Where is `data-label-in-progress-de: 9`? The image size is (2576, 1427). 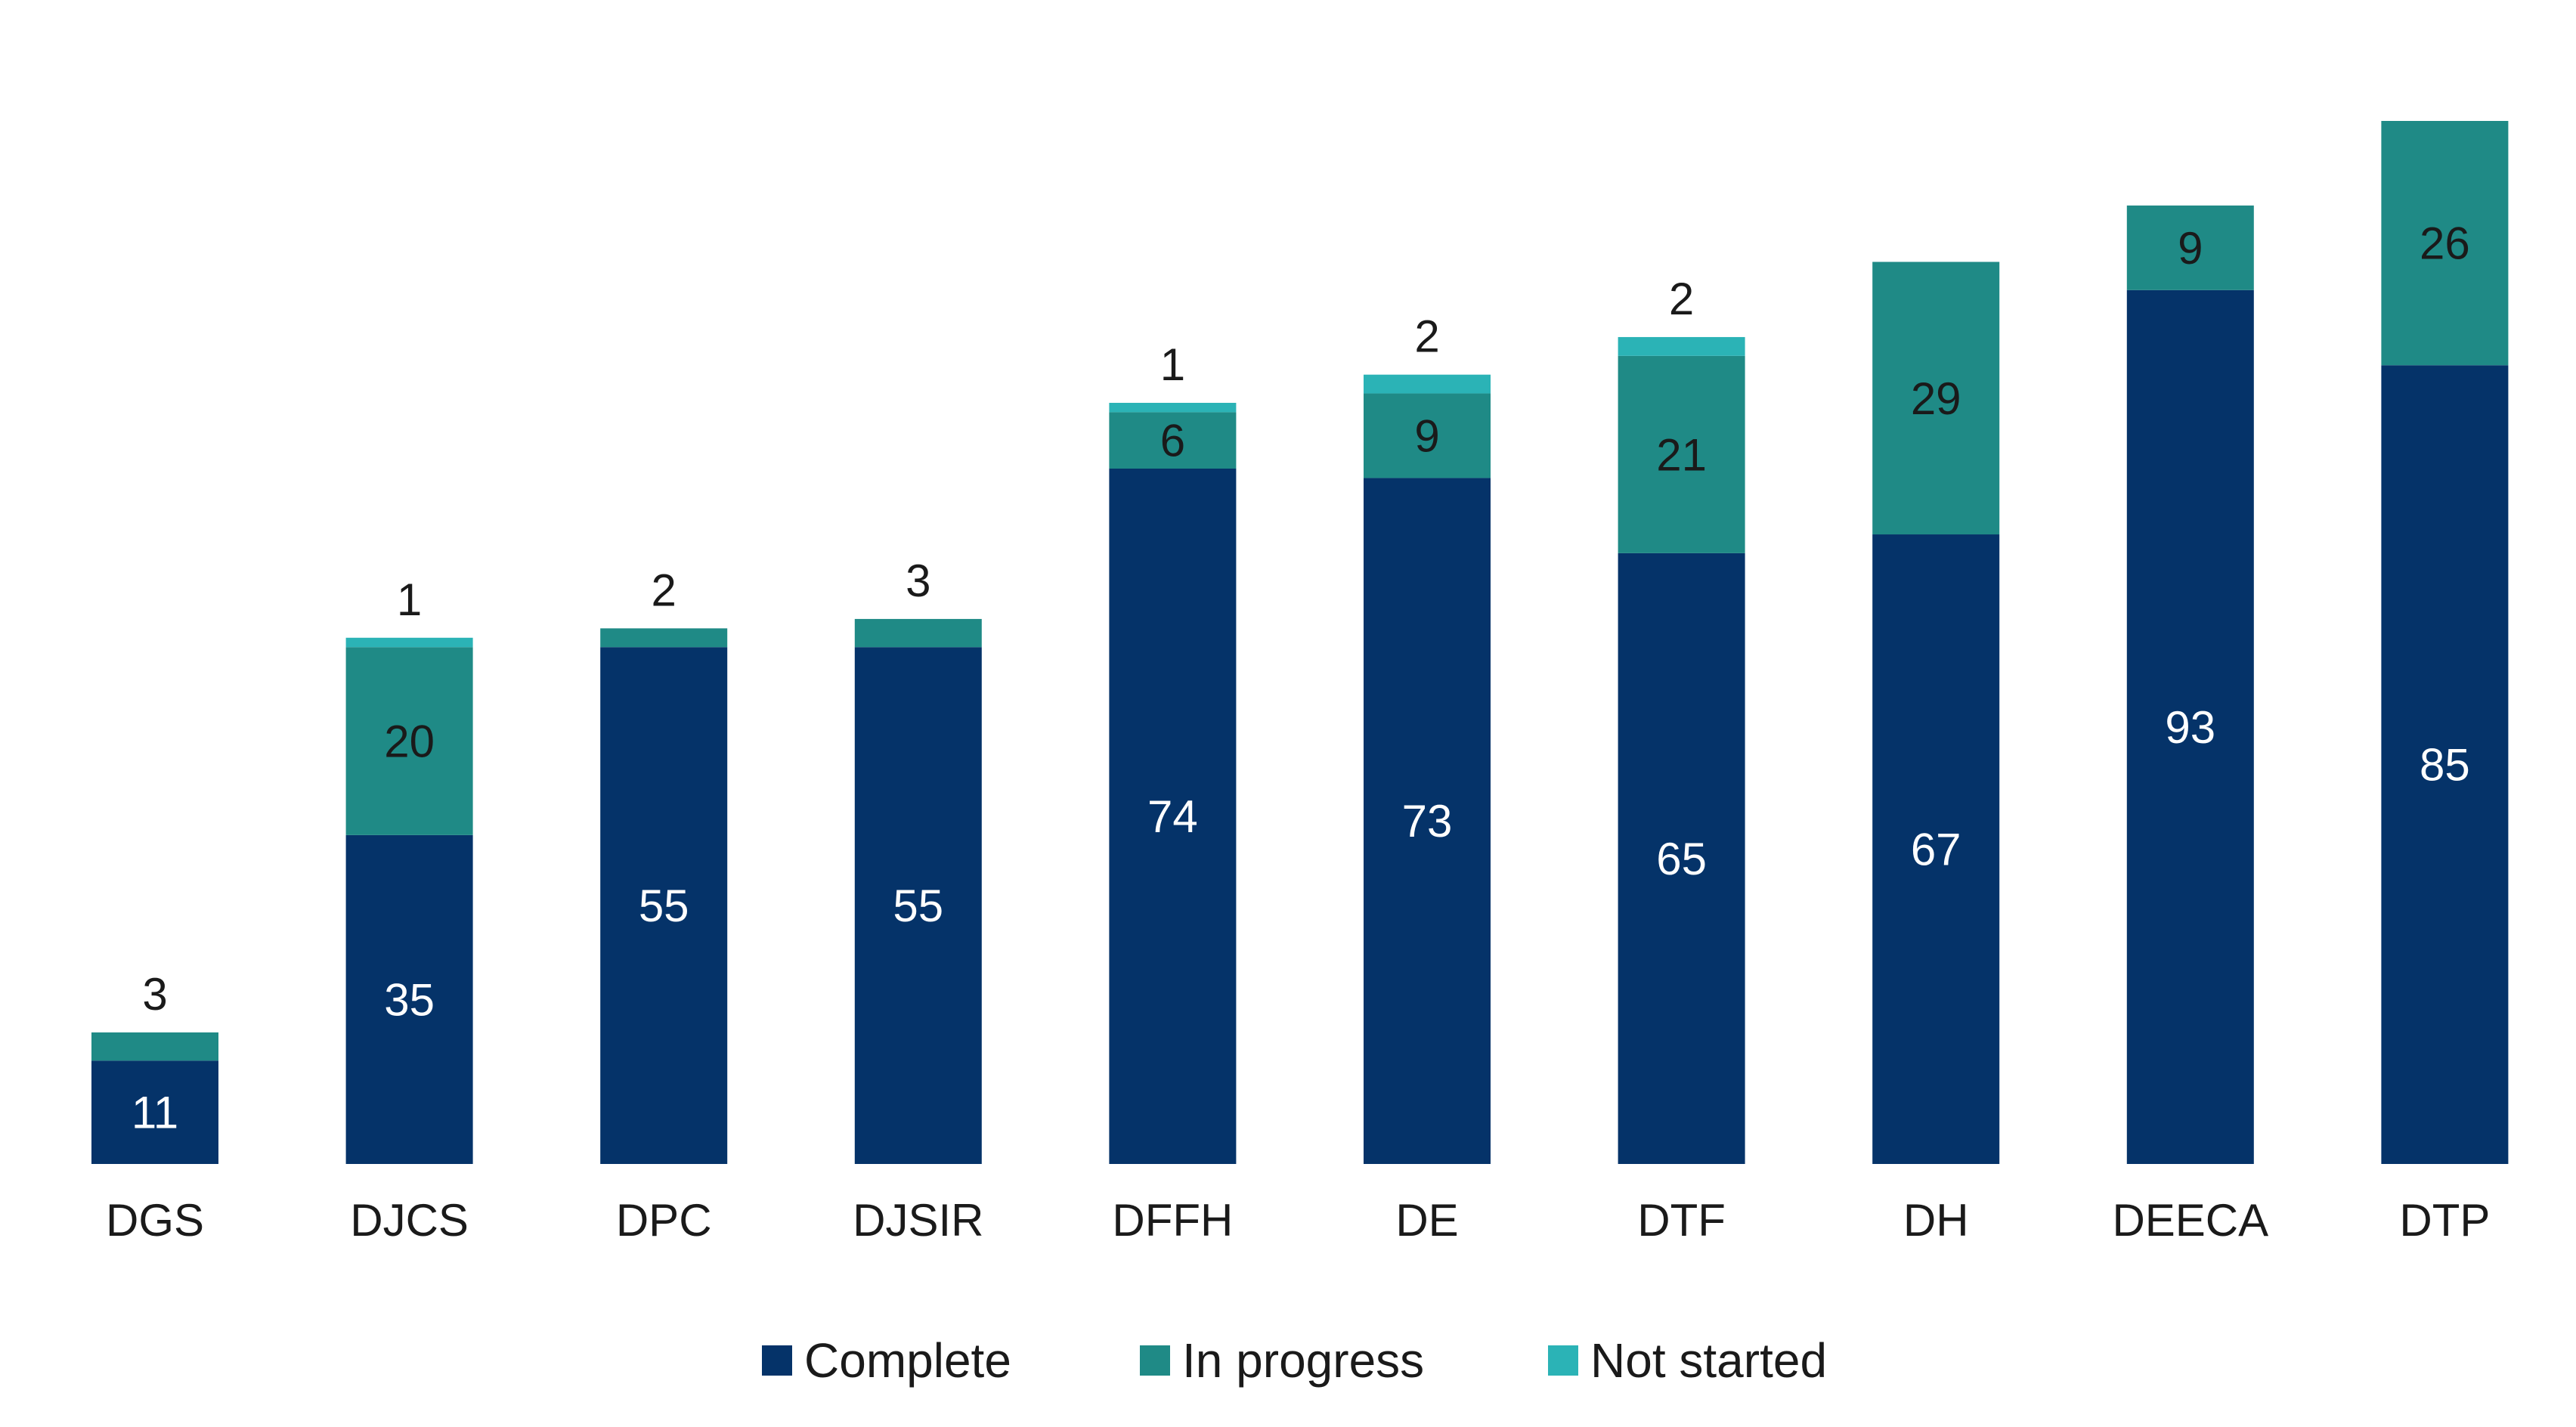
data-label-in-progress-de: 9 is located at coordinates (1426, 435).